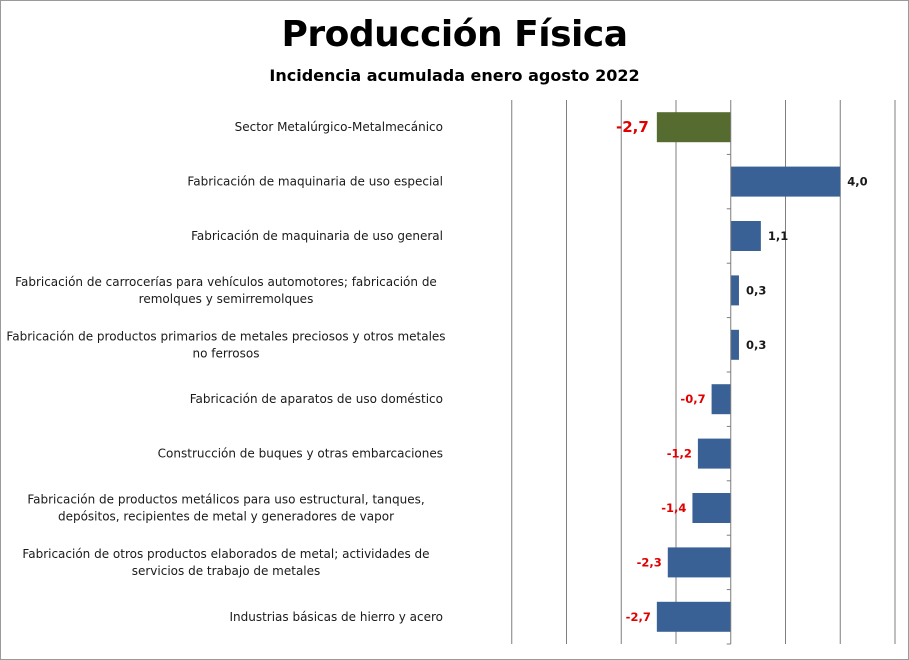 The image size is (909, 660). I want to click on chart-subtitle: Incidencia acumulada enero agosto 2022, so click(454, 75).